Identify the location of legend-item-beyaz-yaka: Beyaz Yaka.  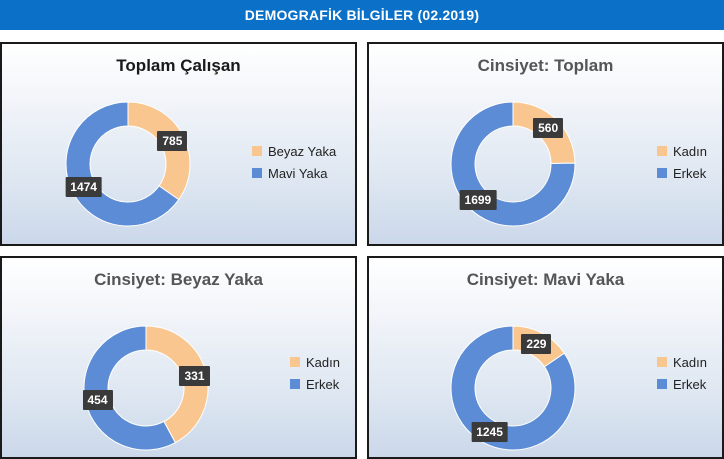
(294, 151).